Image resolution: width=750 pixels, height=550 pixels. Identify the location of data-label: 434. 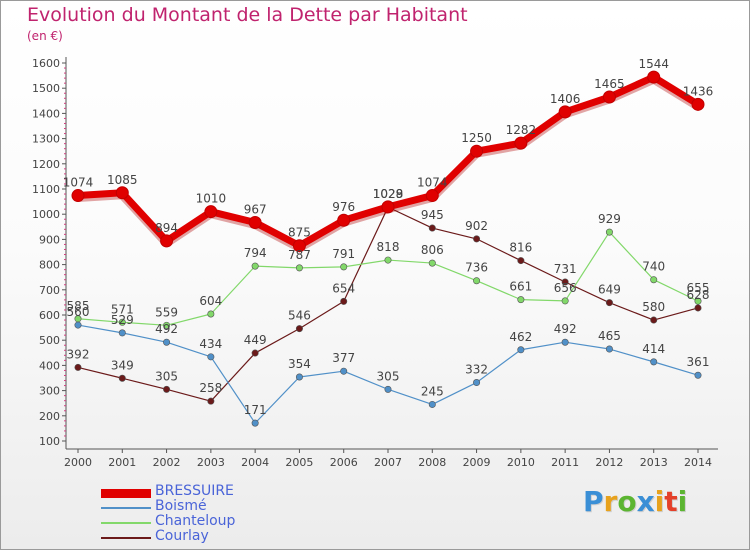
(210, 344).